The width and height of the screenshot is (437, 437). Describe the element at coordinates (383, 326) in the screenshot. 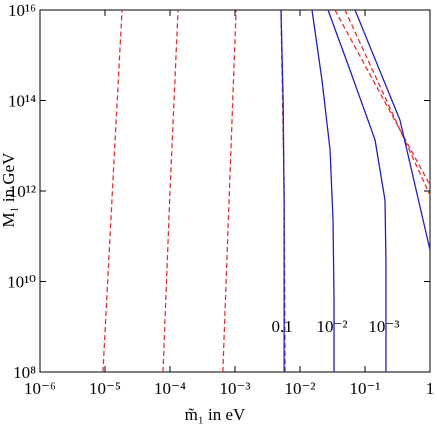

I see `curve-label: 10⁻³` at that location.